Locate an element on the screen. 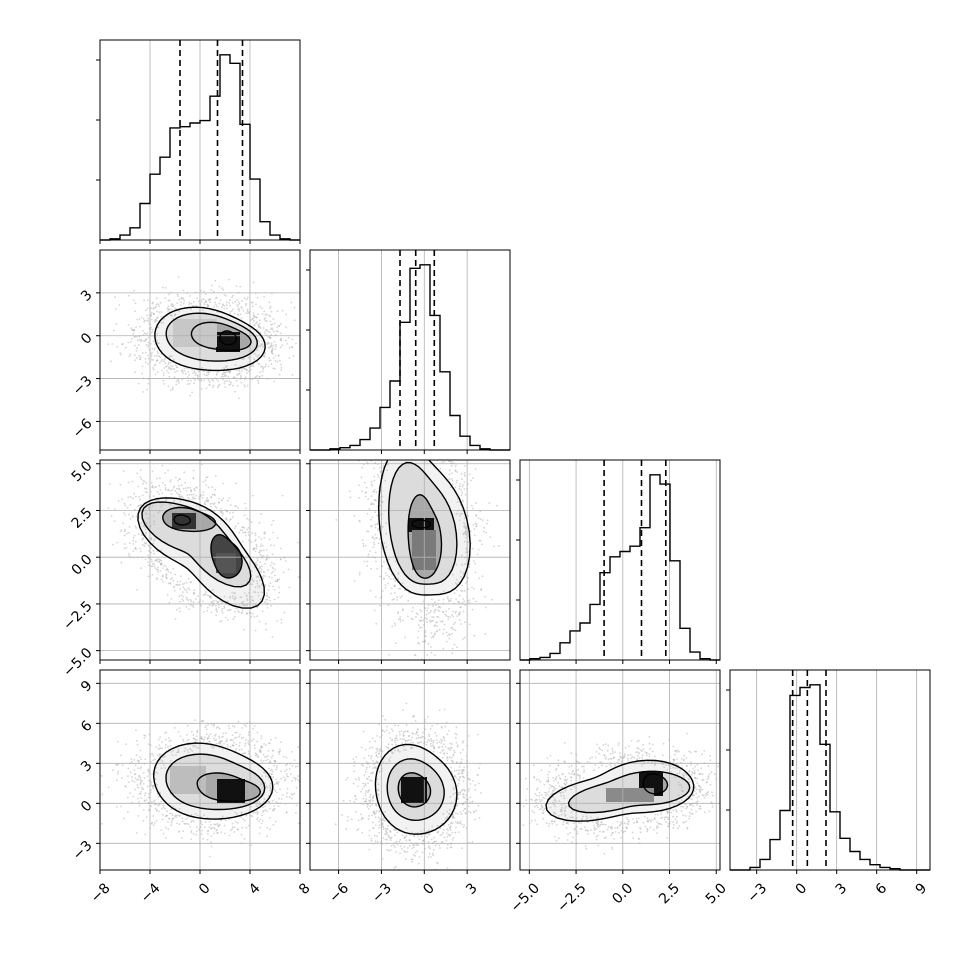 This screenshot has width=970, height=970. density-cell is located at coordinates (630, 795).